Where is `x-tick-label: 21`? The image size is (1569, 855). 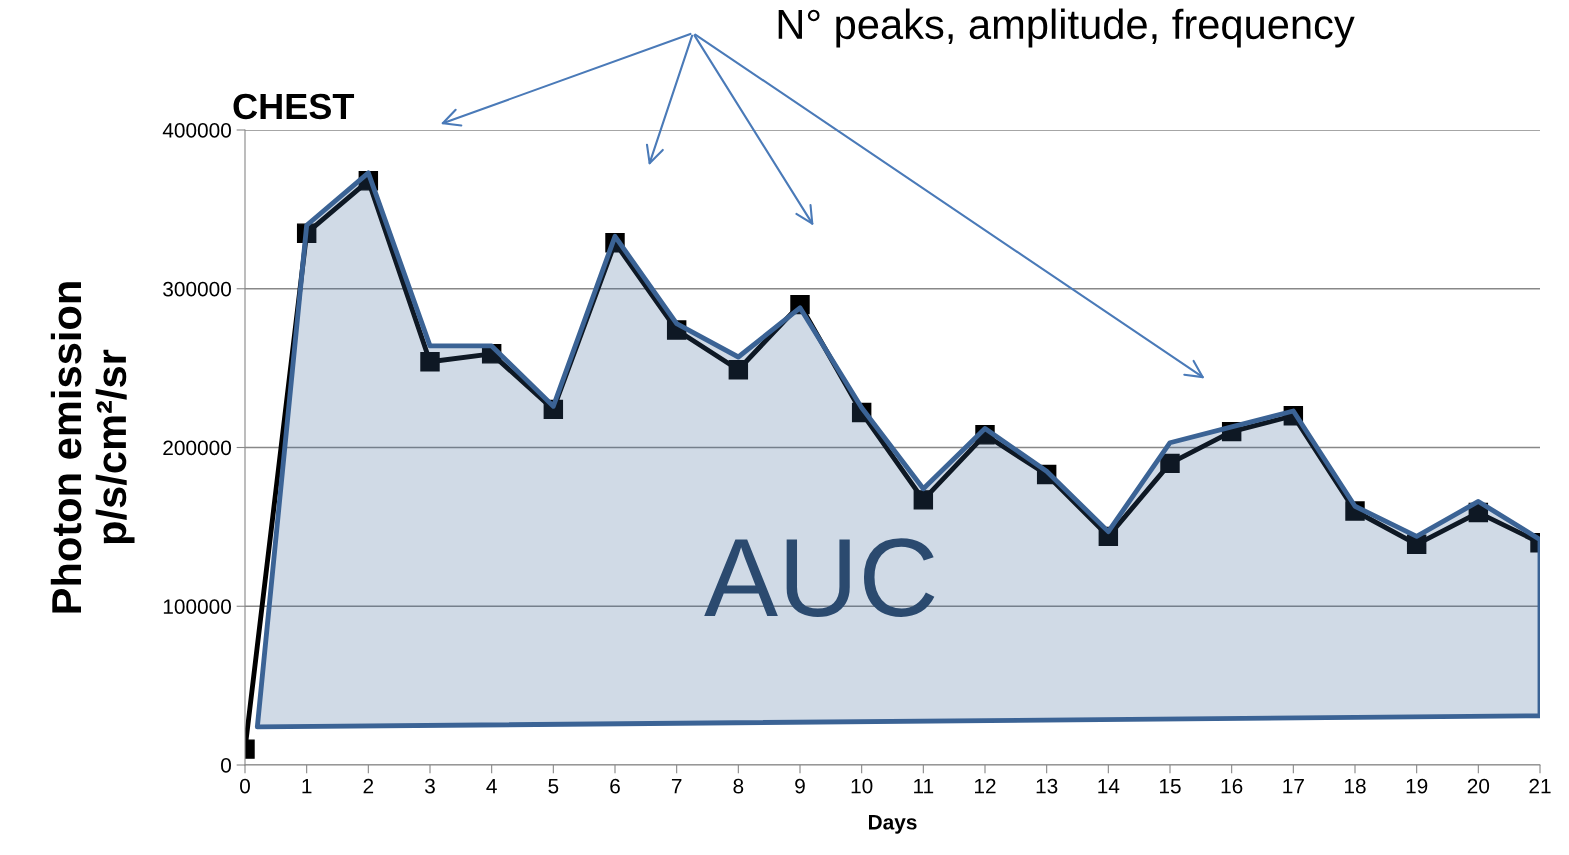
x-tick-label: 21 is located at coordinates (1540, 786).